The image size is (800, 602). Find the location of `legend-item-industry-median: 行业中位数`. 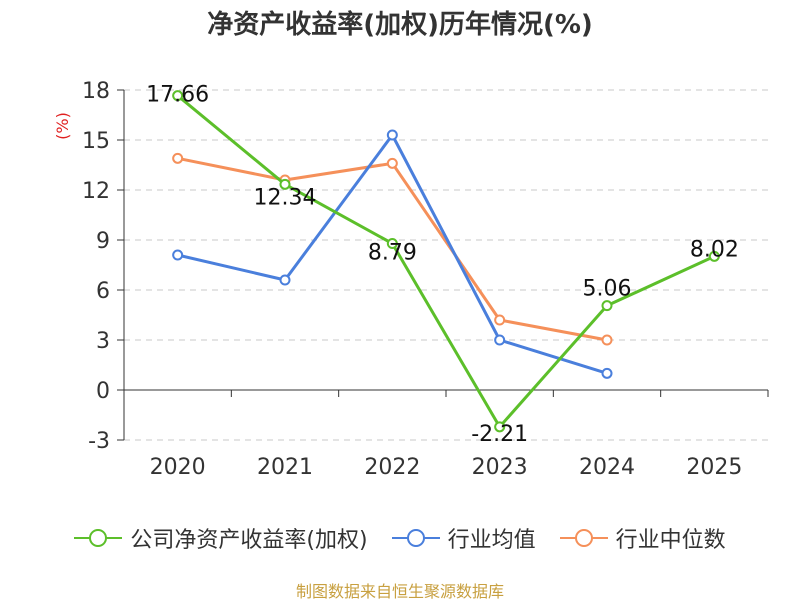

legend-item-industry-median: 行业中位数 is located at coordinates (642, 538).